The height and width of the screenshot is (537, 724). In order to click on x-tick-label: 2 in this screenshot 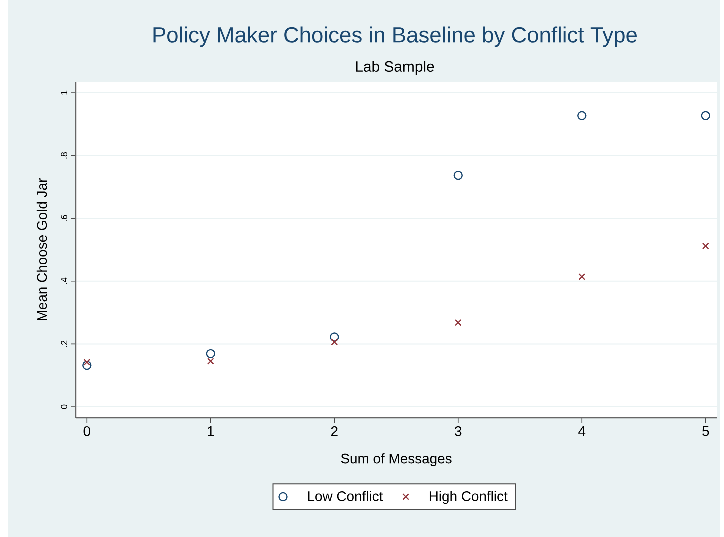, I will do `click(334, 431)`.